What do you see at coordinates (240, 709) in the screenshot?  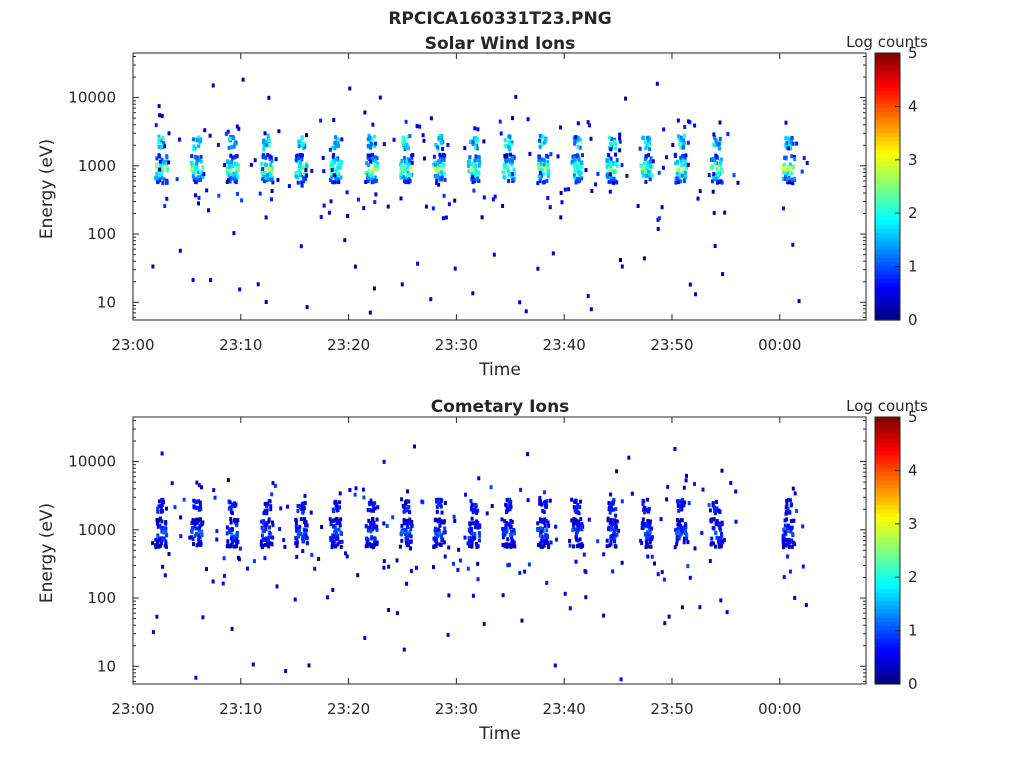 I see `x-tick-label: 23:10` at bounding box center [240, 709].